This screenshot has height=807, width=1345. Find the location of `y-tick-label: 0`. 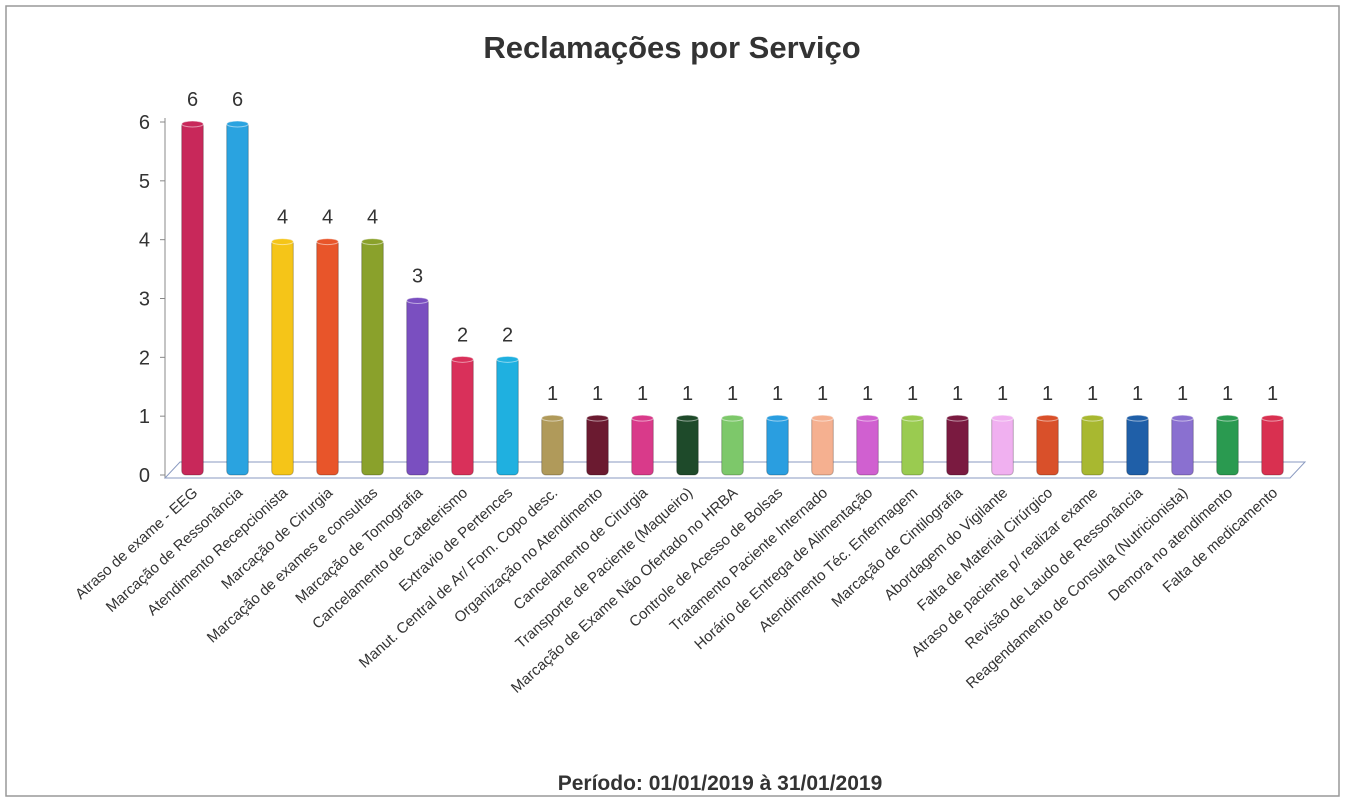

y-tick-label: 0 is located at coordinates (144, 476).